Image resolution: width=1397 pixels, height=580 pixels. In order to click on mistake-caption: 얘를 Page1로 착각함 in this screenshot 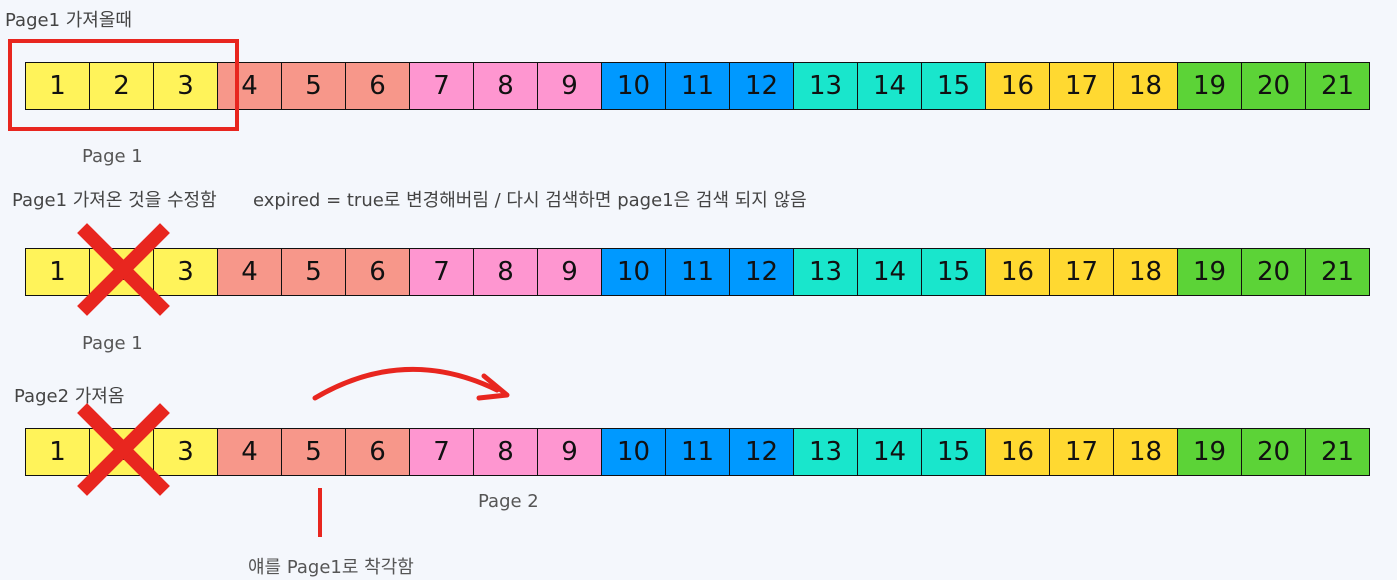, I will do `click(331, 567)`.